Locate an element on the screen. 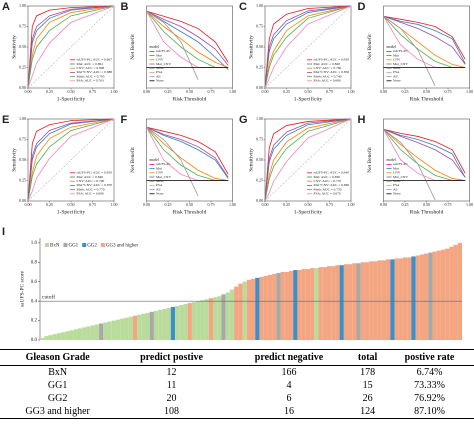 The width and height of the screenshot is (474, 424). table-cell: 16 is located at coordinates (289, 412).